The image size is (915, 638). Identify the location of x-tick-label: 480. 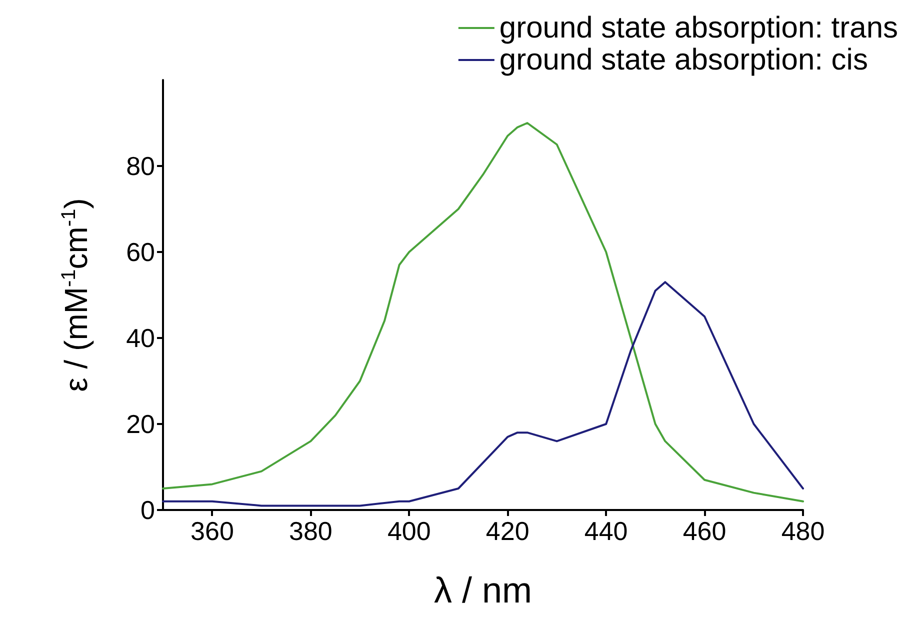
(803, 531).